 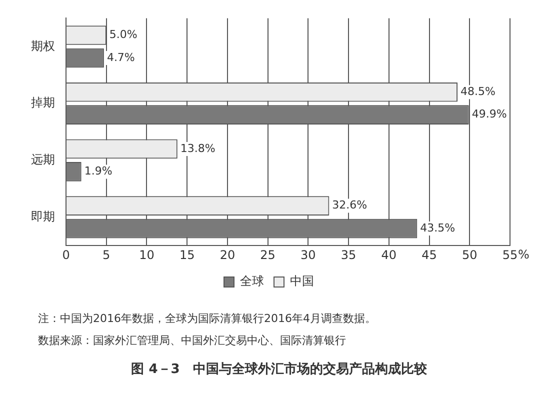 What do you see at coordinates (308, 255) in the screenshot?
I see `x-tick-label: 30` at bounding box center [308, 255].